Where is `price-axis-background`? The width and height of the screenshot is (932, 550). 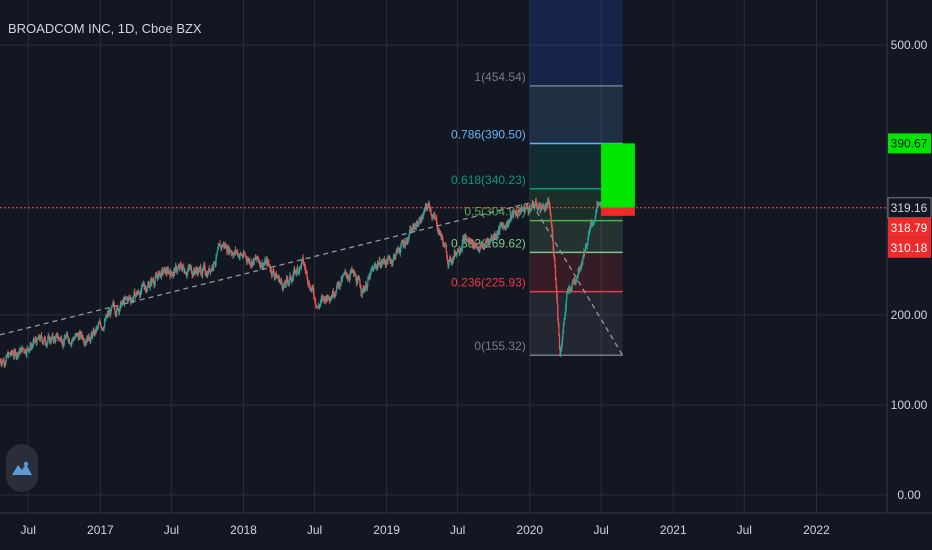
price-axis-background is located at coordinates (909, 275).